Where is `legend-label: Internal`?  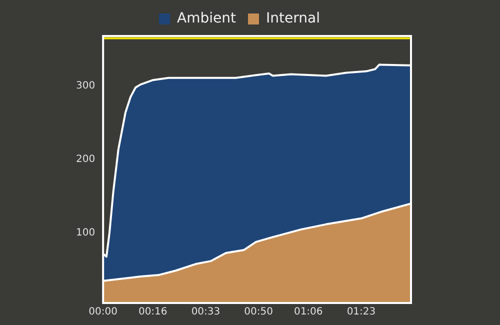 legend-label: Internal is located at coordinates (293, 18).